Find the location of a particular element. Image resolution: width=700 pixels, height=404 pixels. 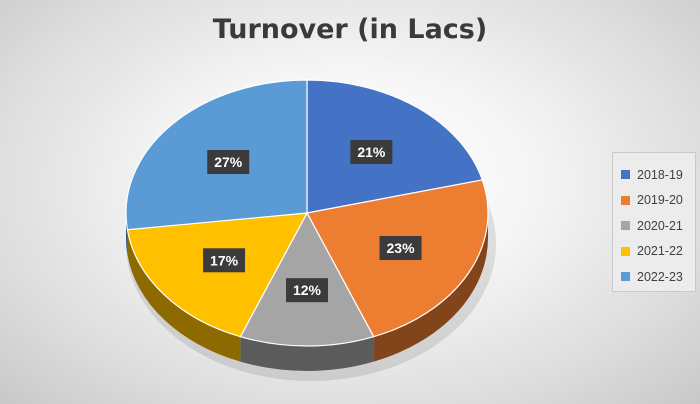

legend-label: 2022-23 is located at coordinates (660, 276).